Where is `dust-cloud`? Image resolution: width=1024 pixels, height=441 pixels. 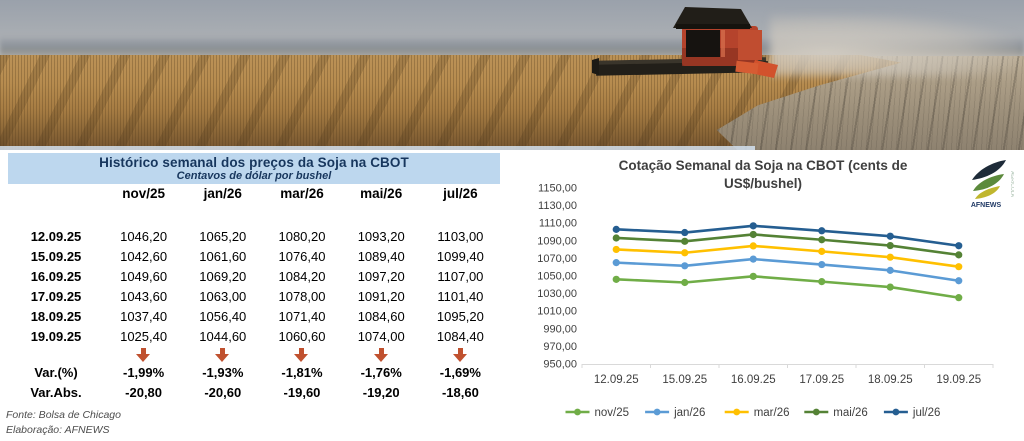 dust-cloud is located at coordinates (895, 45).